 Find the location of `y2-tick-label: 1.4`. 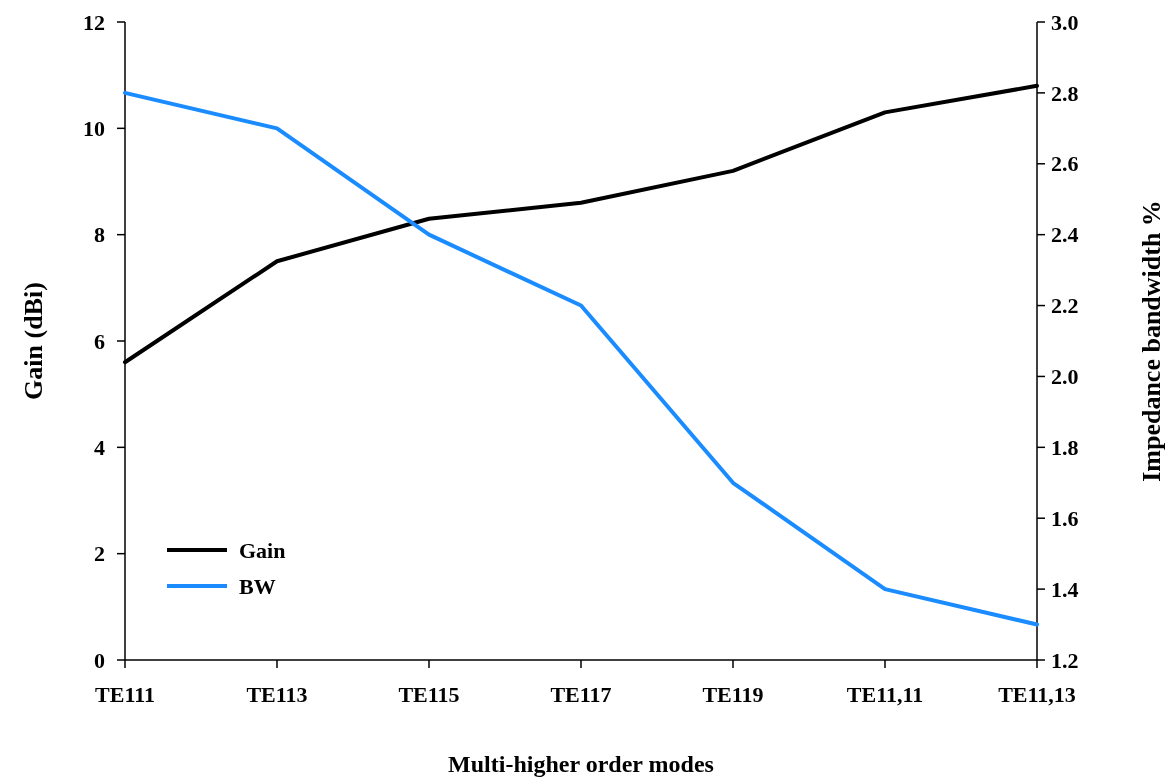

y2-tick-label: 1.4 is located at coordinates (1065, 589).